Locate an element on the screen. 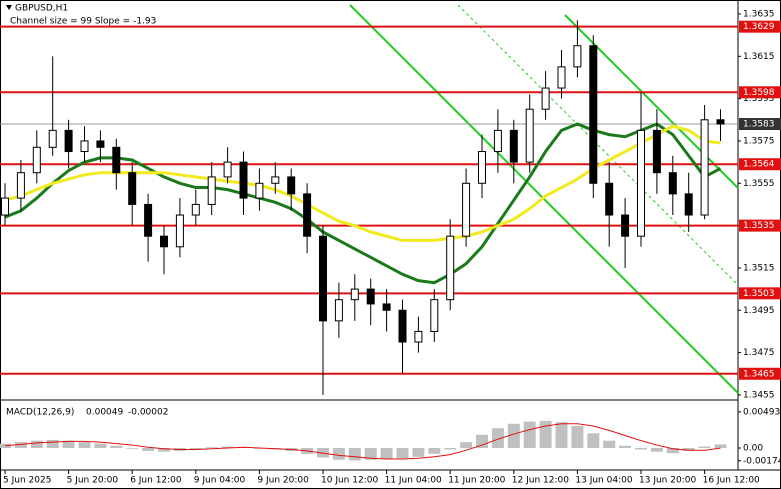 Image resolution: width=781 pixels, height=489 pixels. macd-signal-value: -0.00002 is located at coordinates (148, 413).